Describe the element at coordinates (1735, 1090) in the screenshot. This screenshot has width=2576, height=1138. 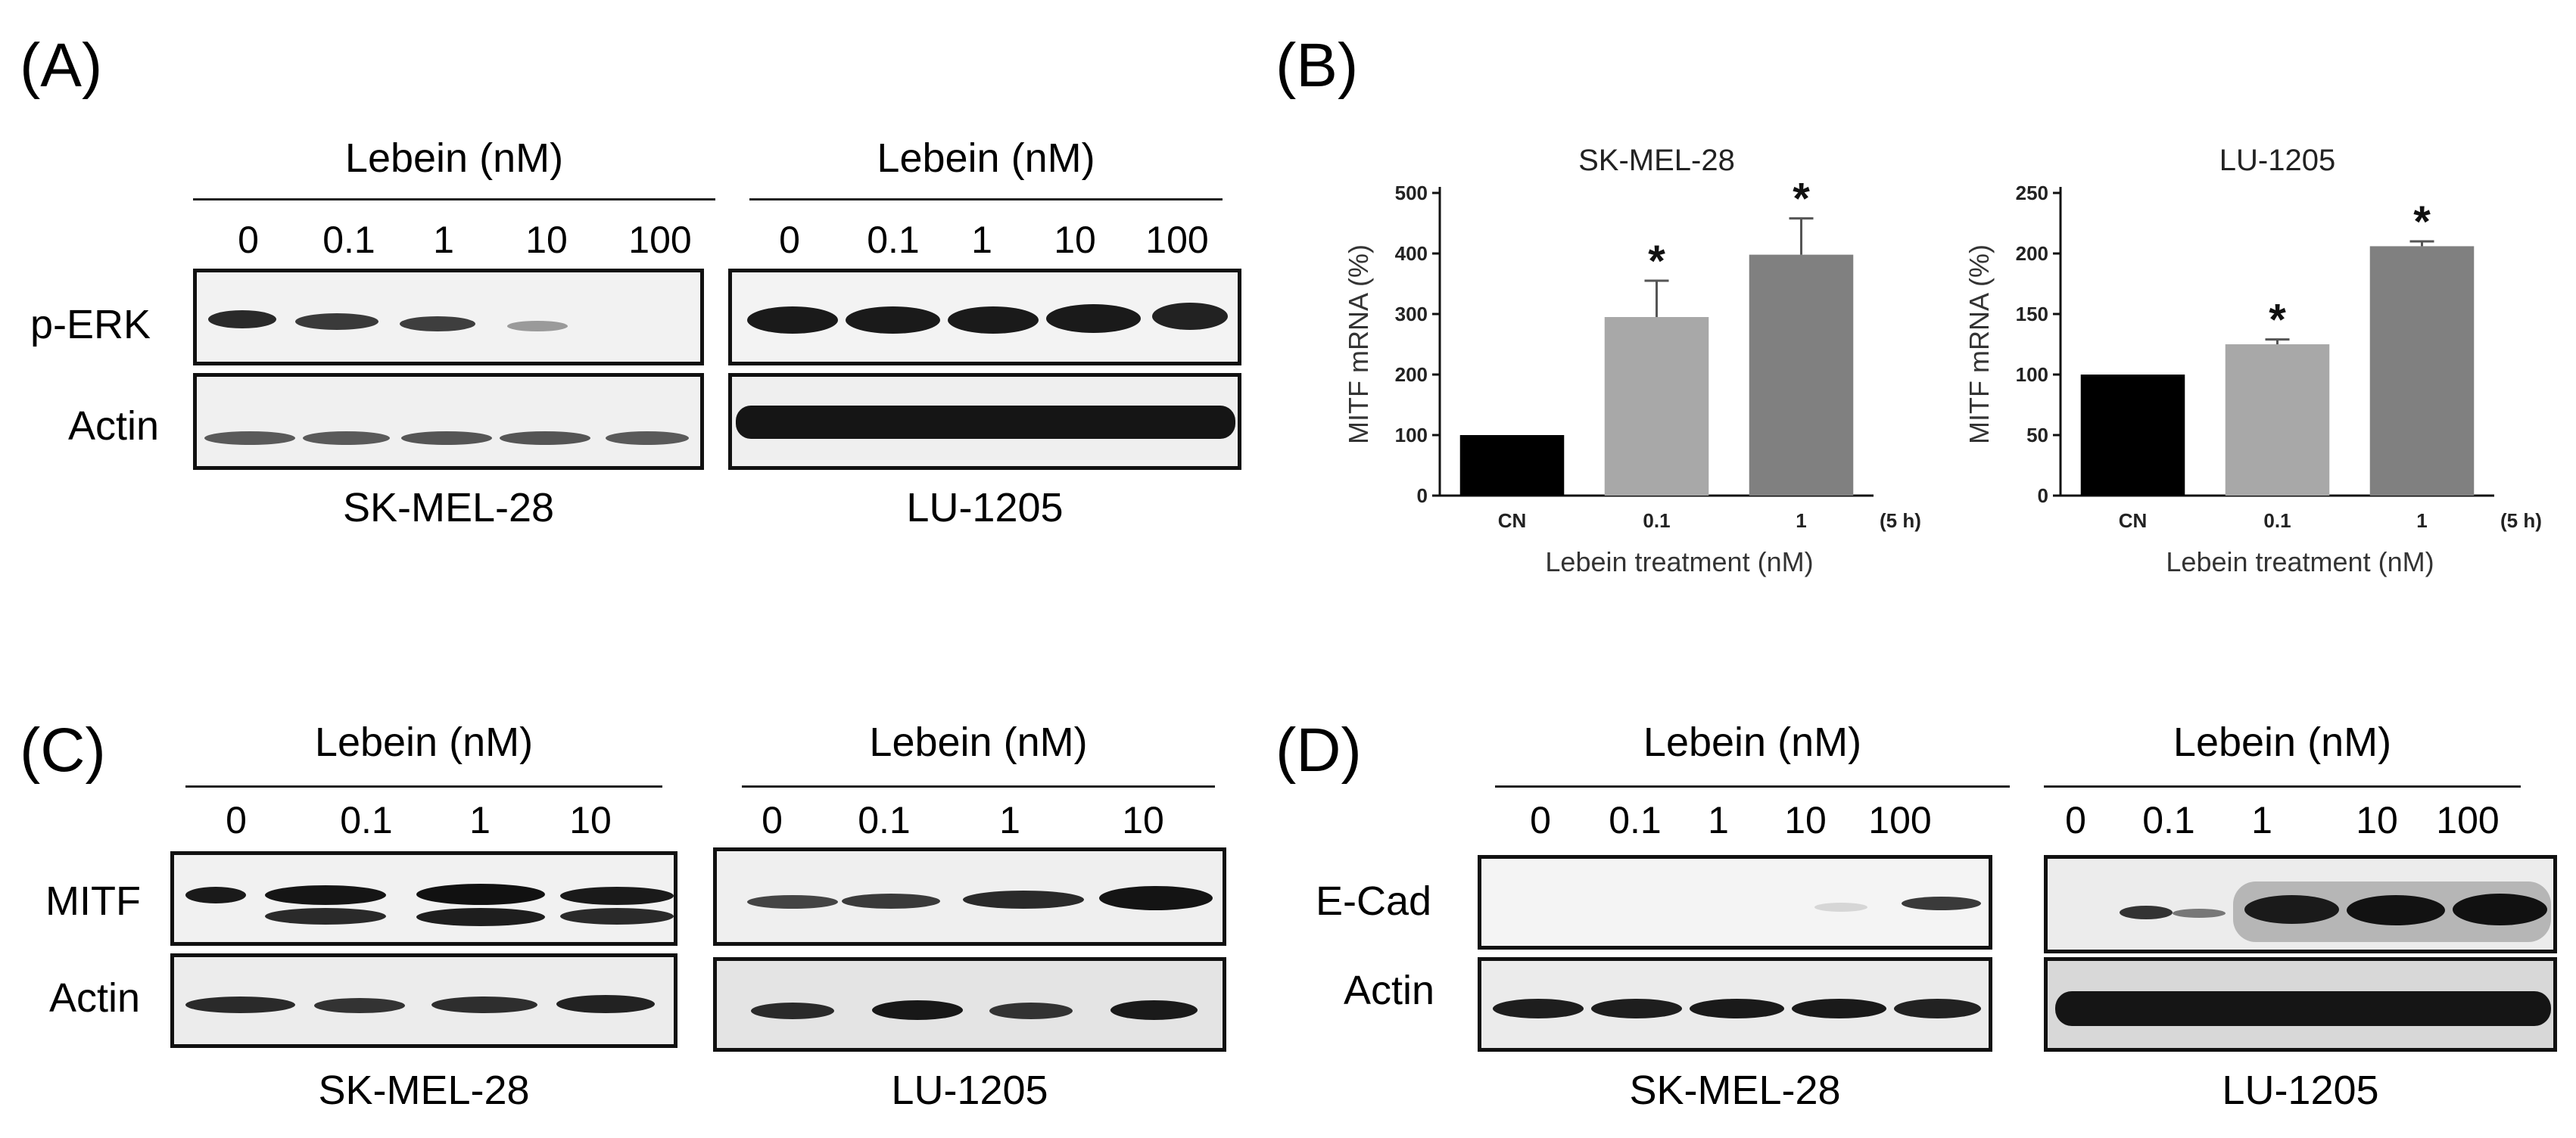
I see `cell-line-d-left: SK-MEL-28` at that location.